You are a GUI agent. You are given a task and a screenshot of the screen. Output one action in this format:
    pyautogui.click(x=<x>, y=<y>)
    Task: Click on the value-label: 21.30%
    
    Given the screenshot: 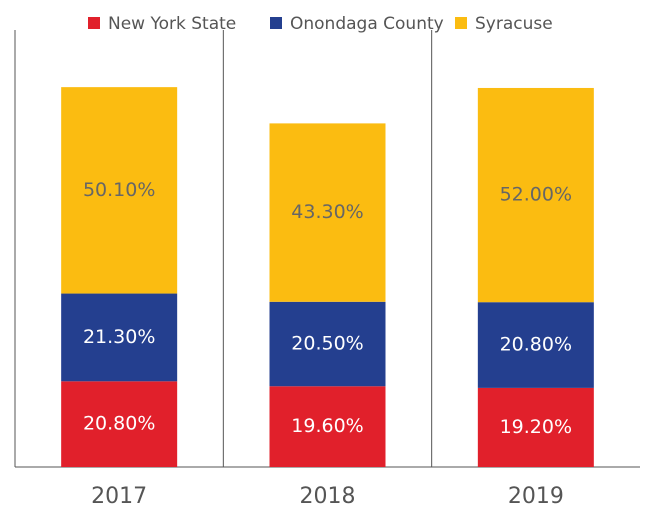 What is the action you would take?
    pyautogui.click(x=119, y=337)
    